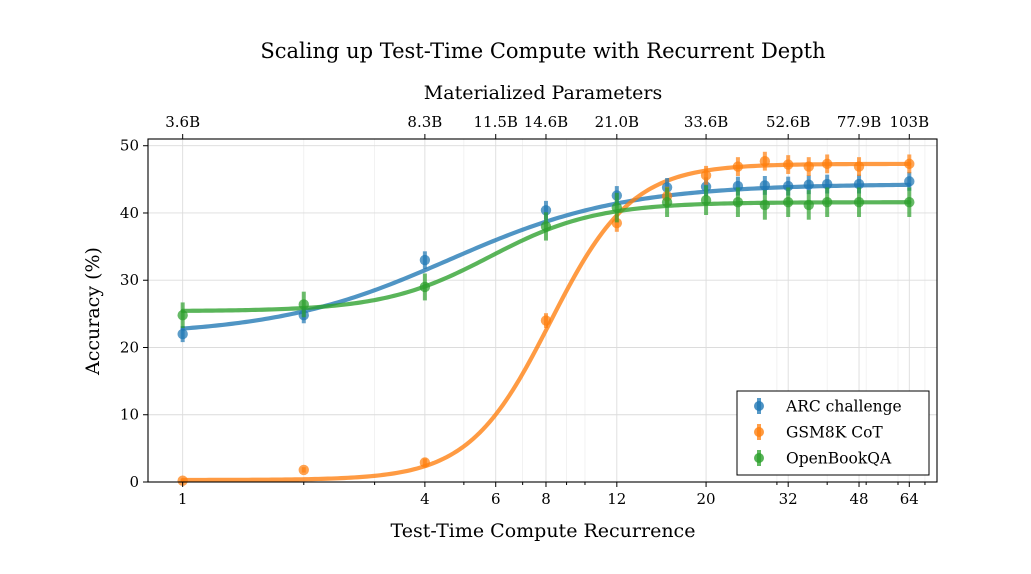 The height and width of the screenshot is (574, 1031). Describe the element at coordinates (496, 499) in the screenshot. I see `x-tick-label: 6` at that location.